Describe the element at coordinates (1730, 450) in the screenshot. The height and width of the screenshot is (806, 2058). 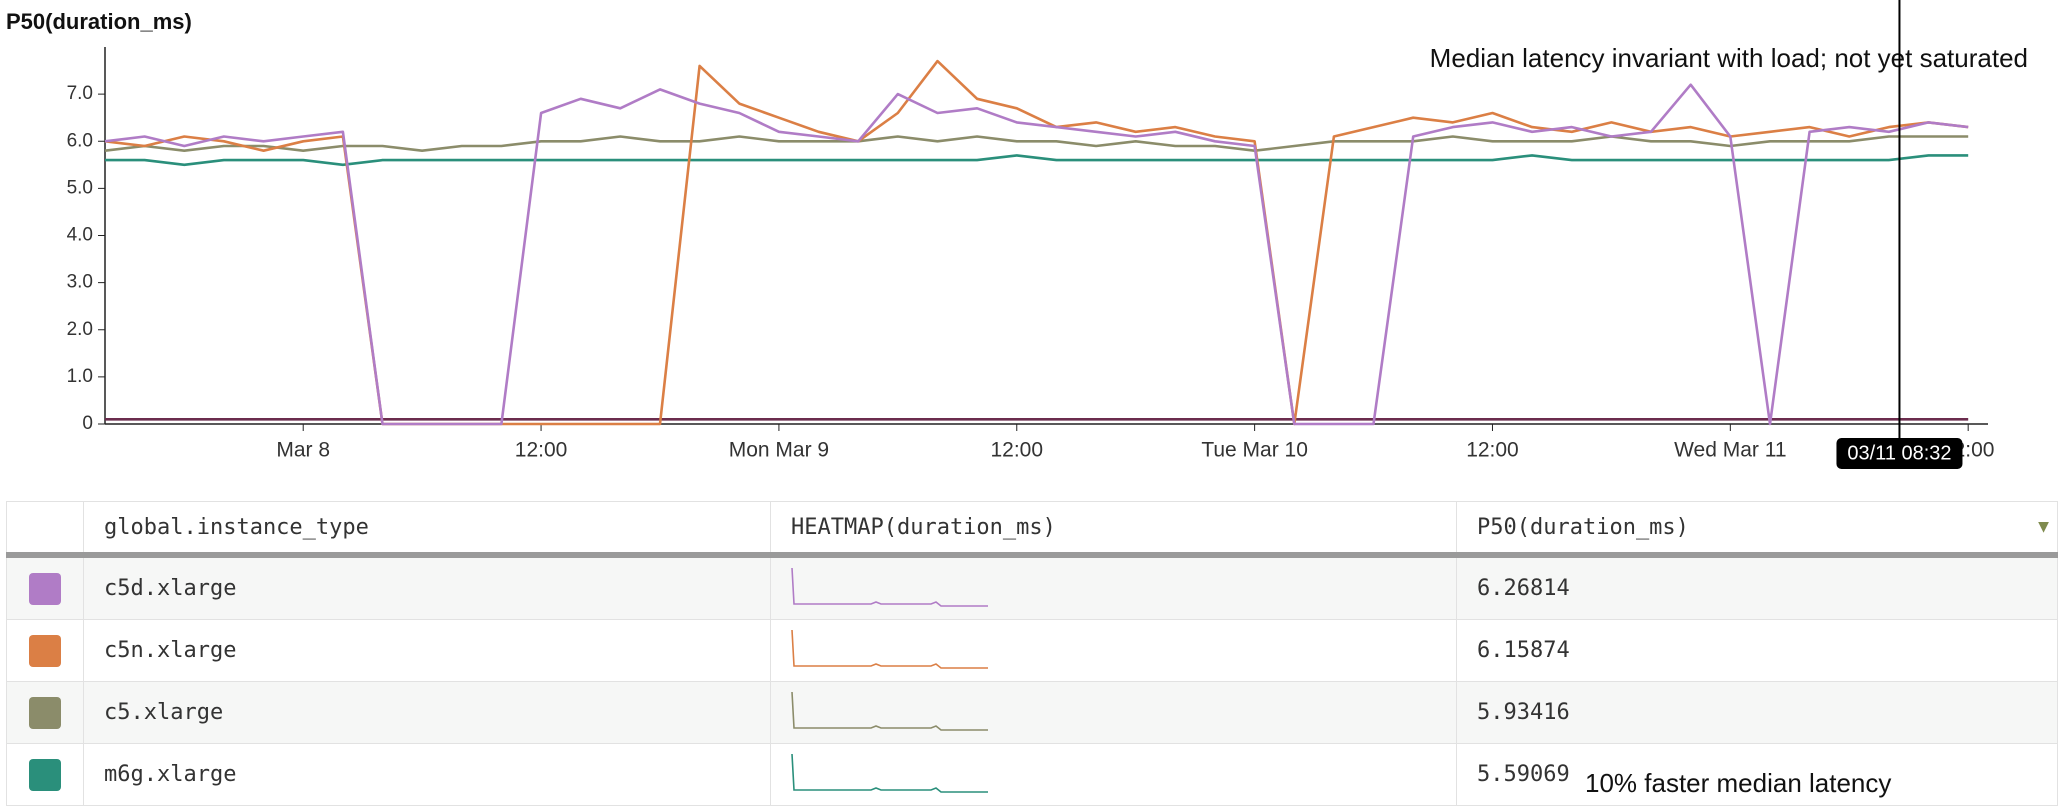
I see `x-tick-label: Wed Mar 11` at that location.